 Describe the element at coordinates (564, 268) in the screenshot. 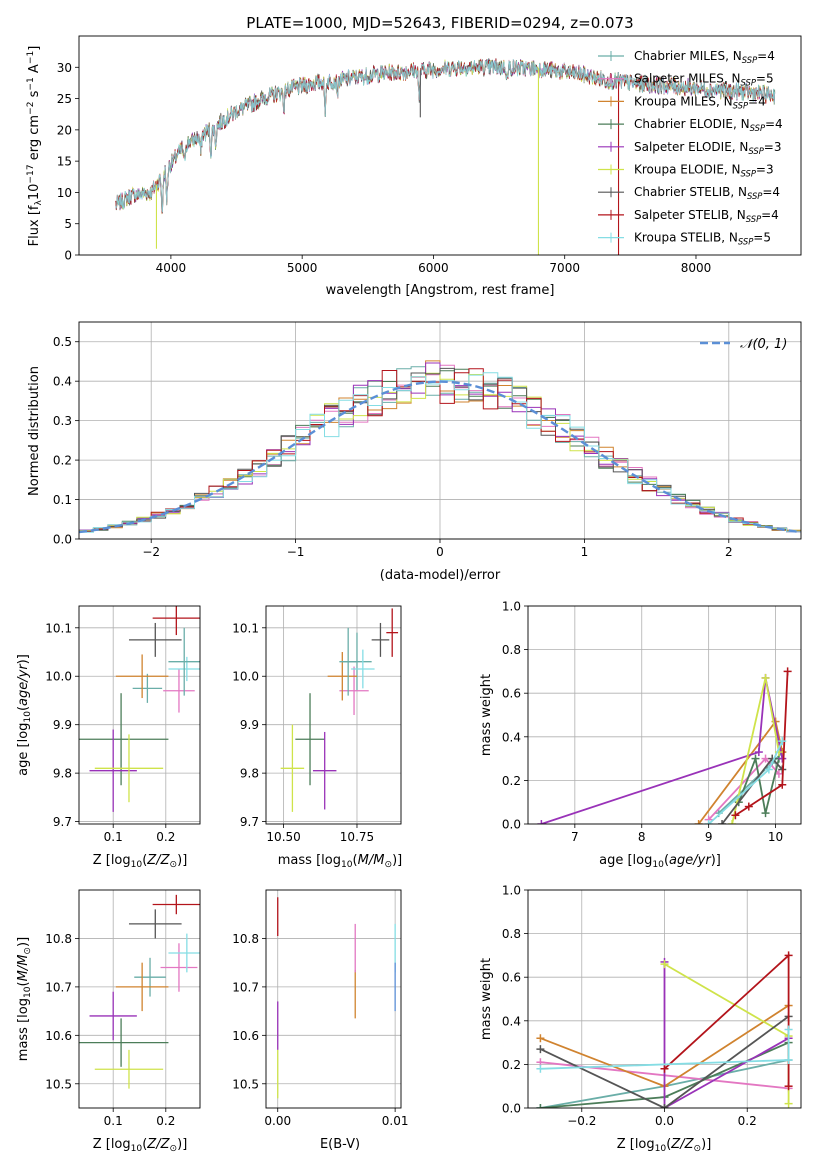

I see `x-tick-label: 7000` at that location.